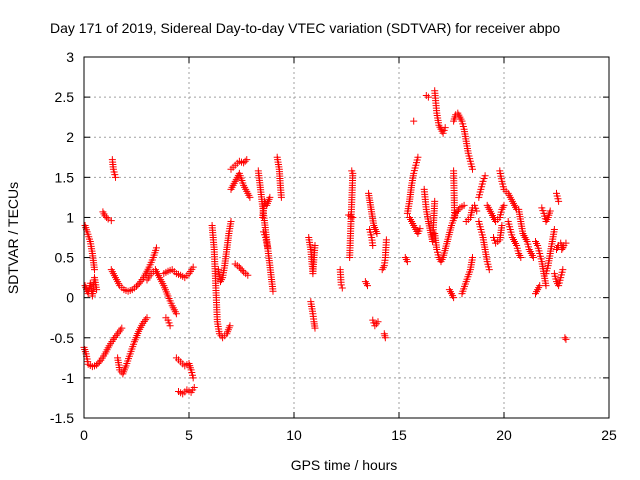  Describe the element at coordinates (70, 298) in the screenshot. I see `y-tick-label: 0` at that location.